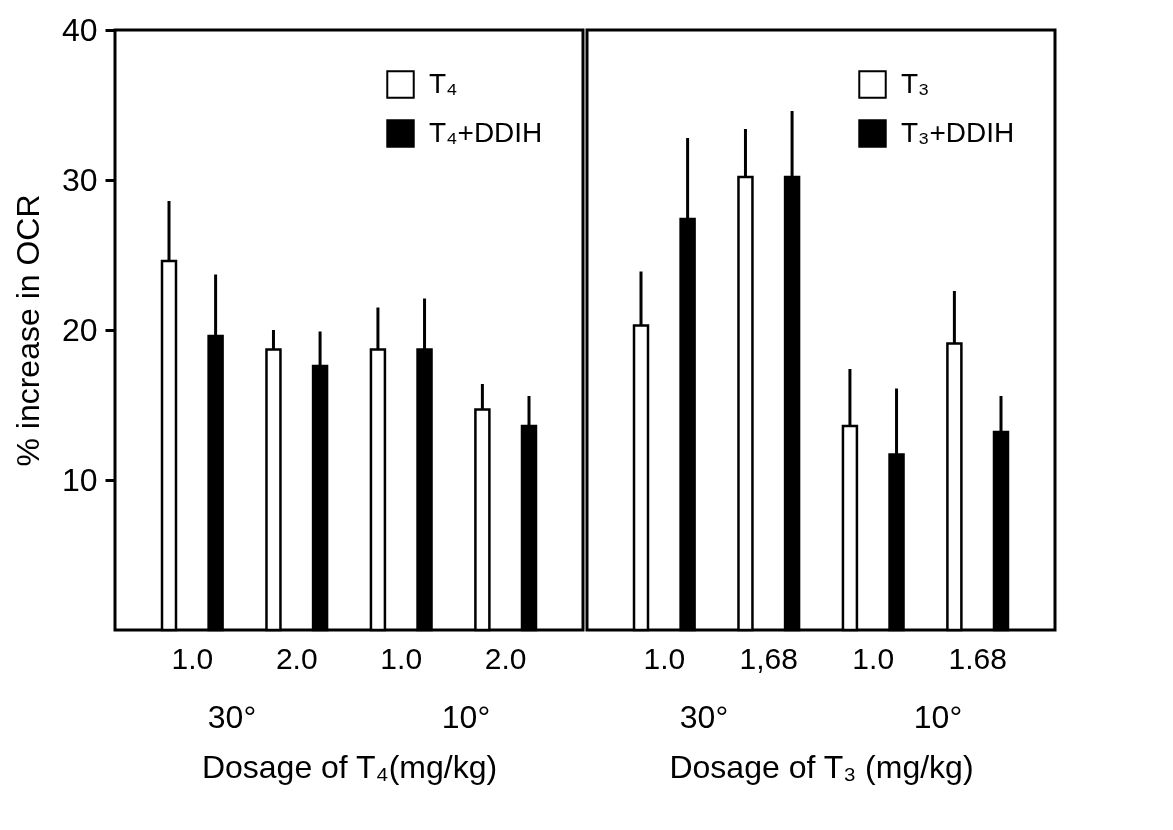 Image resolution: width=1173 pixels, height=830 pixels. What do you see at coordinates (958, 132) in the screenshot?
I see `legend-label: T₃+DDIH` at bounding box center [958, 132].